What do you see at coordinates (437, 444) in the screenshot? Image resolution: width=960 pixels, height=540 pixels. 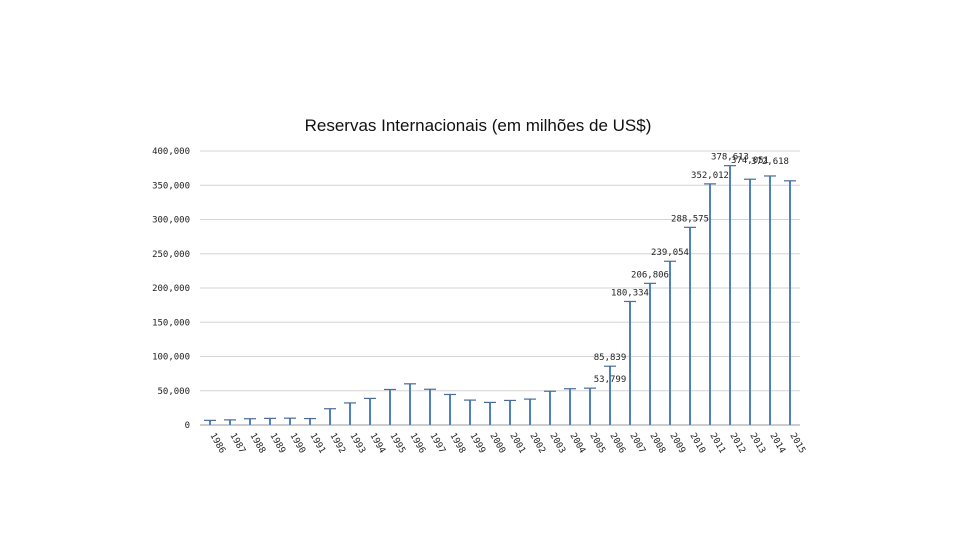 I see `x-tick-label: 1997` at bounding box center [437, 444].